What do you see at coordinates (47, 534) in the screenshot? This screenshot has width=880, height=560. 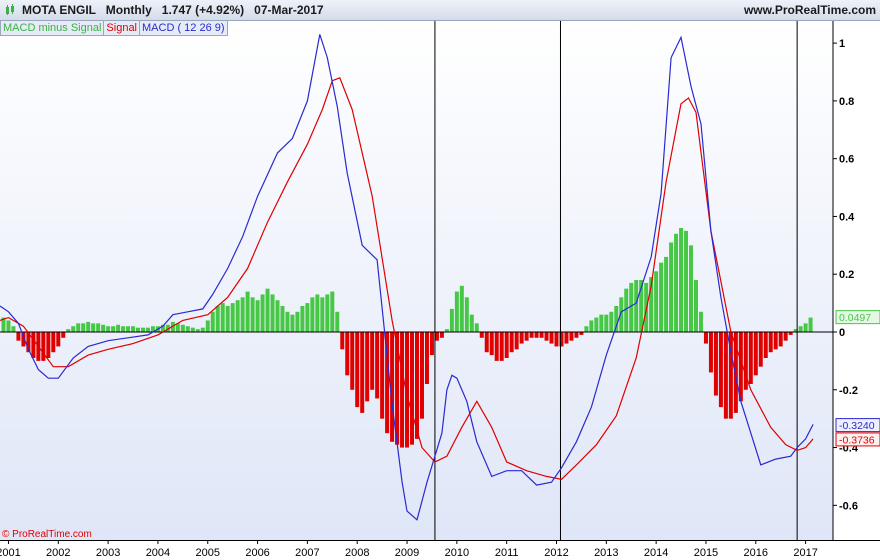 I see `copyright-text: © ProRealTime.com` at bounding box center [47, 534].